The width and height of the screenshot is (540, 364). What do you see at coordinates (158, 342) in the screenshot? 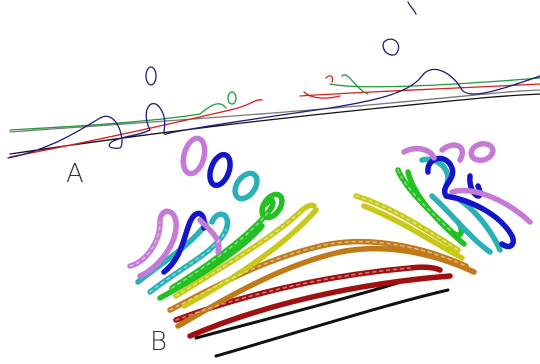
I see `panel-label-b: B` at bounding box center [158, 342].